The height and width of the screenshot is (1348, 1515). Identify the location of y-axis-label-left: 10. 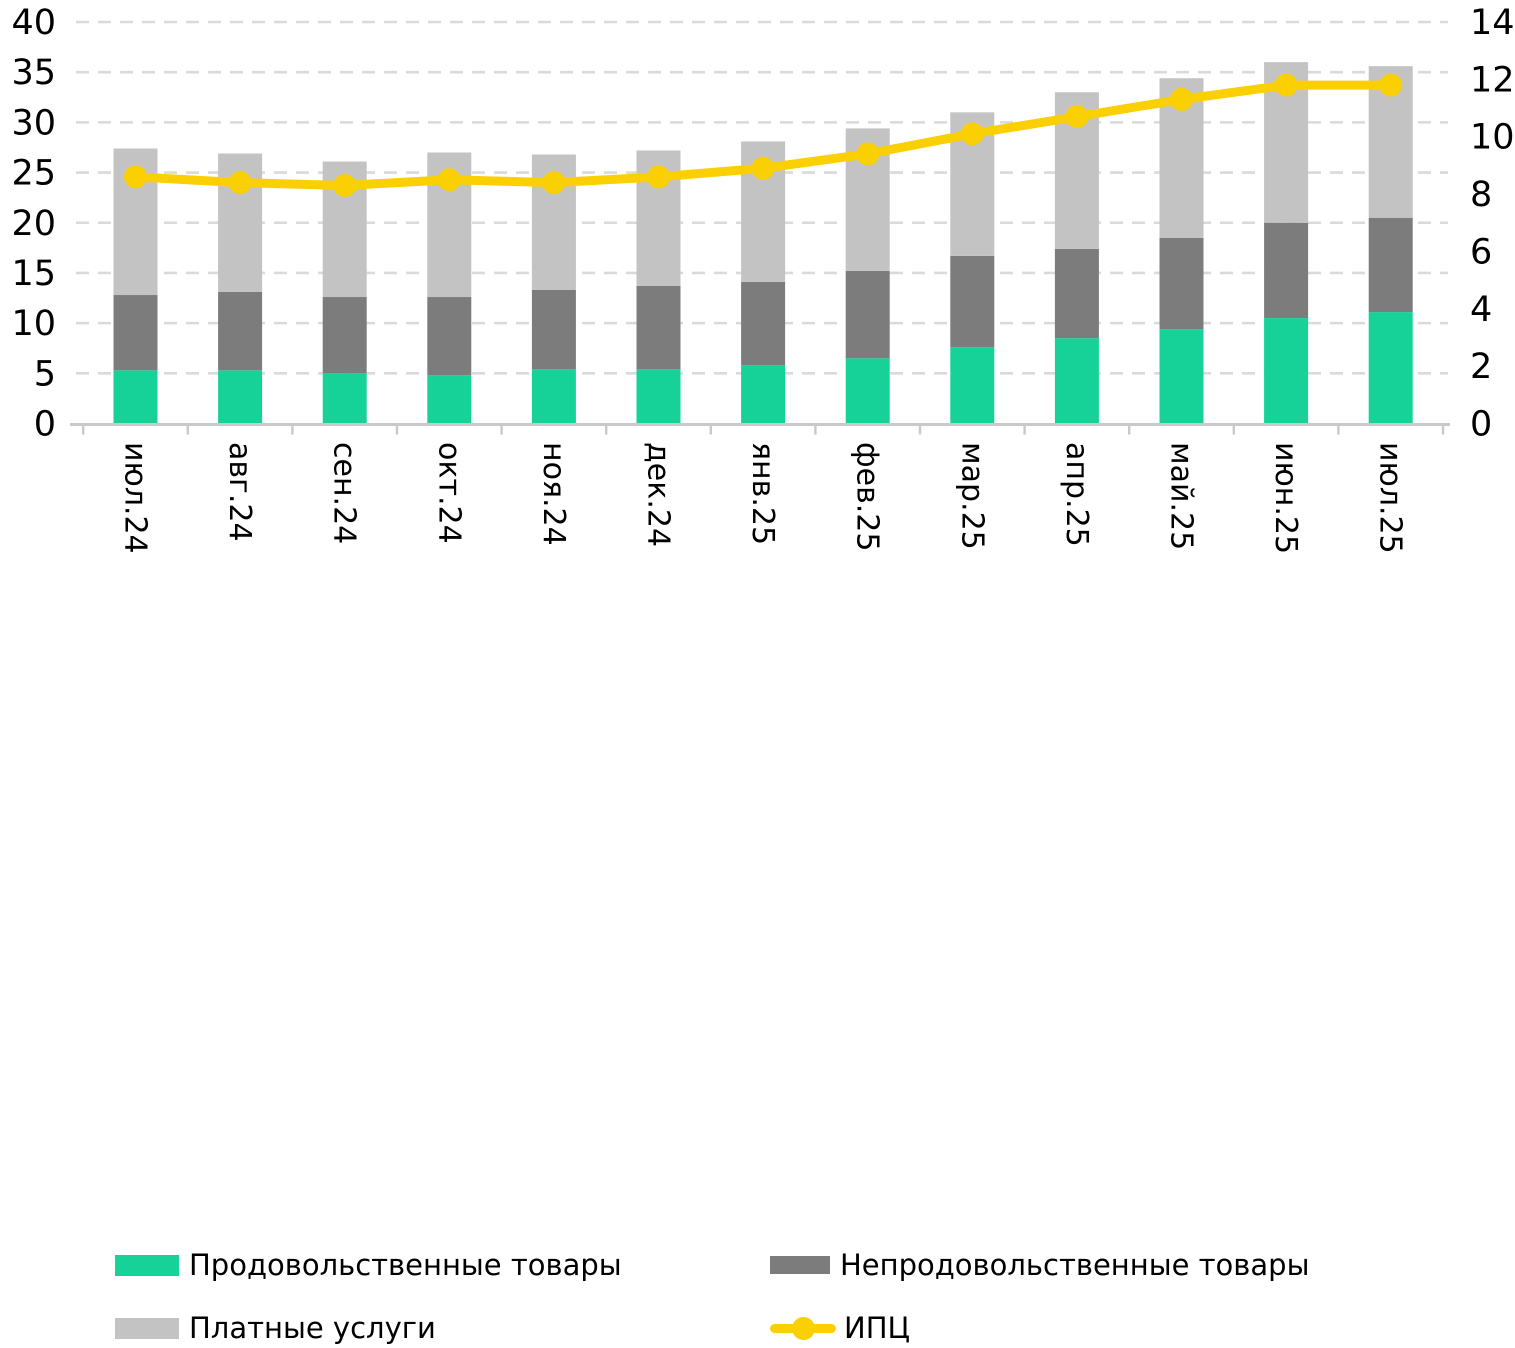
(33, 324).